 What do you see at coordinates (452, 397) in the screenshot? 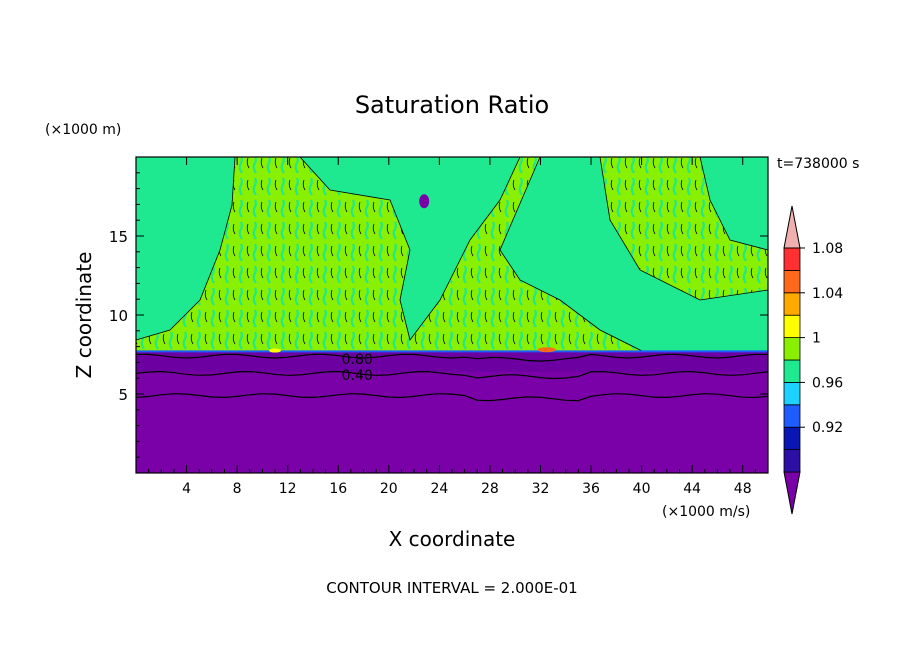
I see `contour-0.20` at bounding box center [452, 397].